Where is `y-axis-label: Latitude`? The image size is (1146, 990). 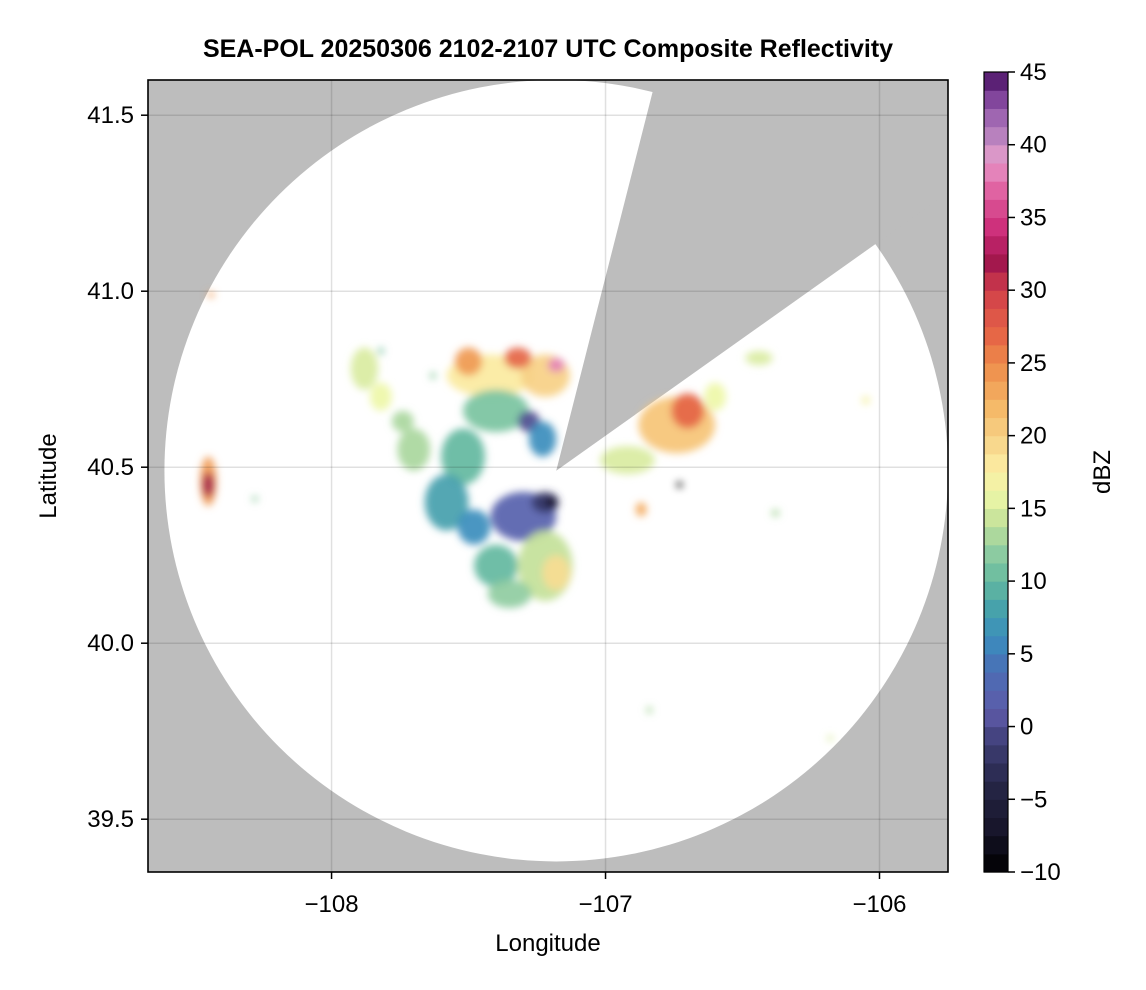 y-axis-label: Latitude is located at coordinates (48, 475).